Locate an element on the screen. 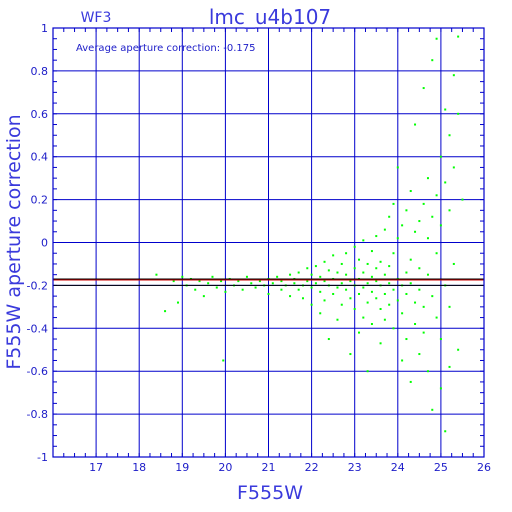 Image resolution: width=512 pixels, height=512 pixels. y-tick-label: 0 is located at coordinates (44, 243).